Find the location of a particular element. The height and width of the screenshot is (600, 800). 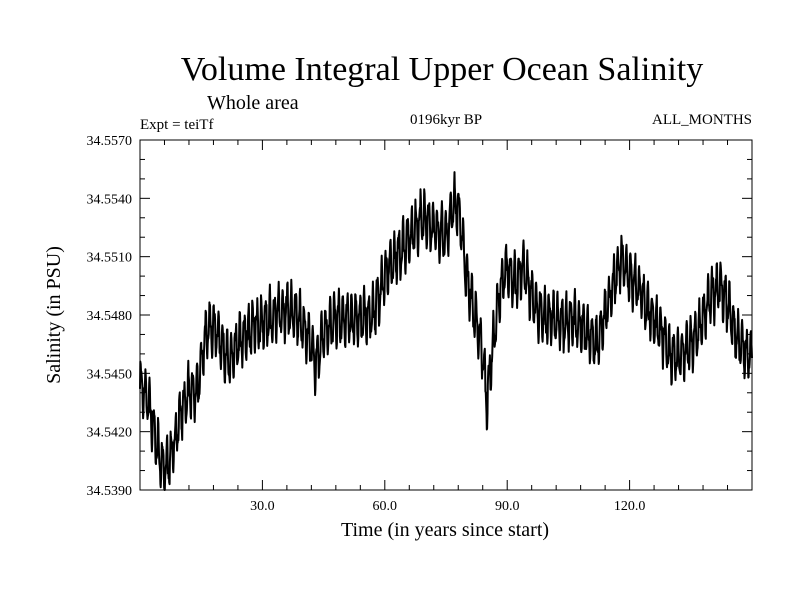

chart-subtitle: Whole area is located at coordinates (253, 103).